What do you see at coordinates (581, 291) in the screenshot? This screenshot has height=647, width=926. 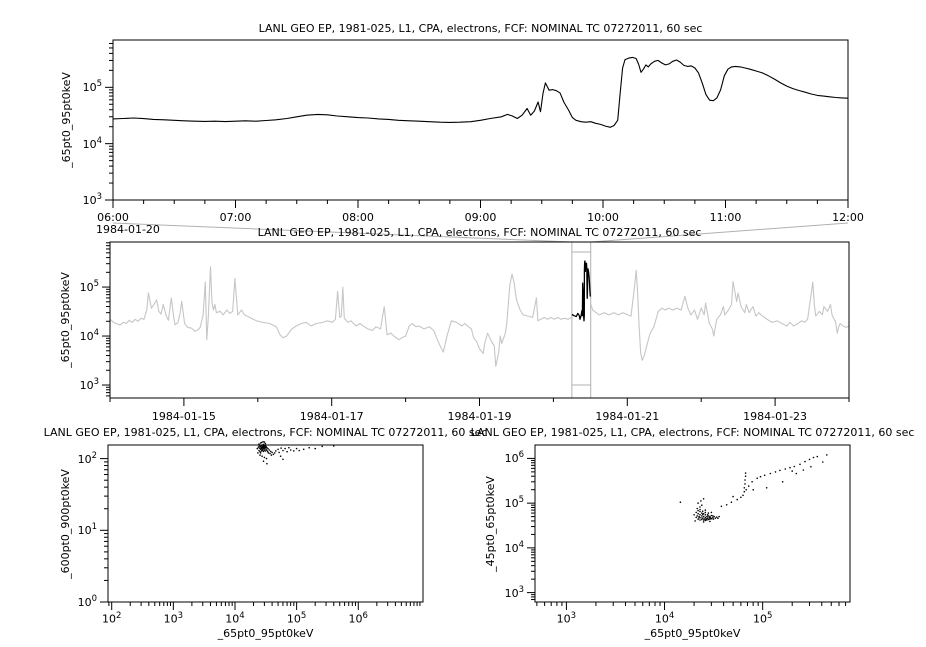 I see `selection-highlight-line` at bounding box center [581, 291].